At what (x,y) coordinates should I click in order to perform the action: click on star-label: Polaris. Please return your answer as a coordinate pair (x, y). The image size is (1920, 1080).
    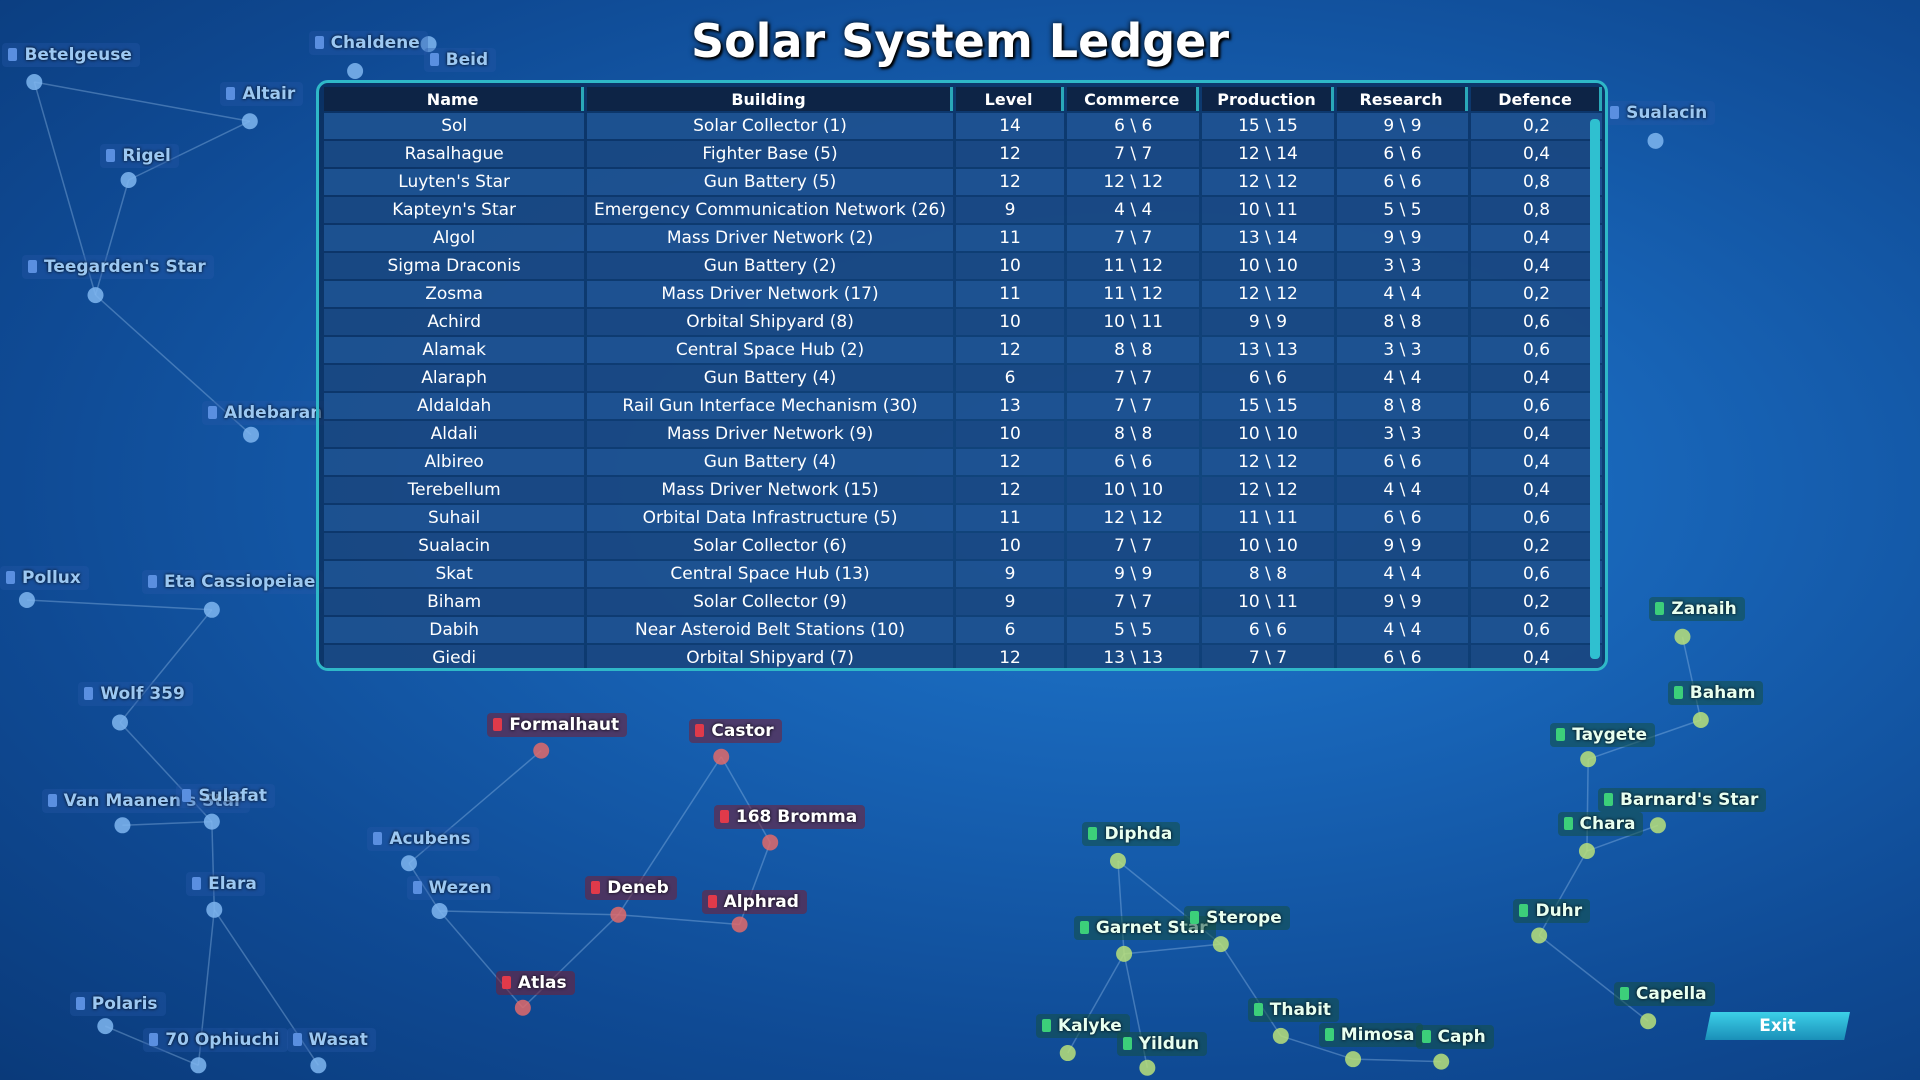
    Looking at the image, I should click on (117, 1004).